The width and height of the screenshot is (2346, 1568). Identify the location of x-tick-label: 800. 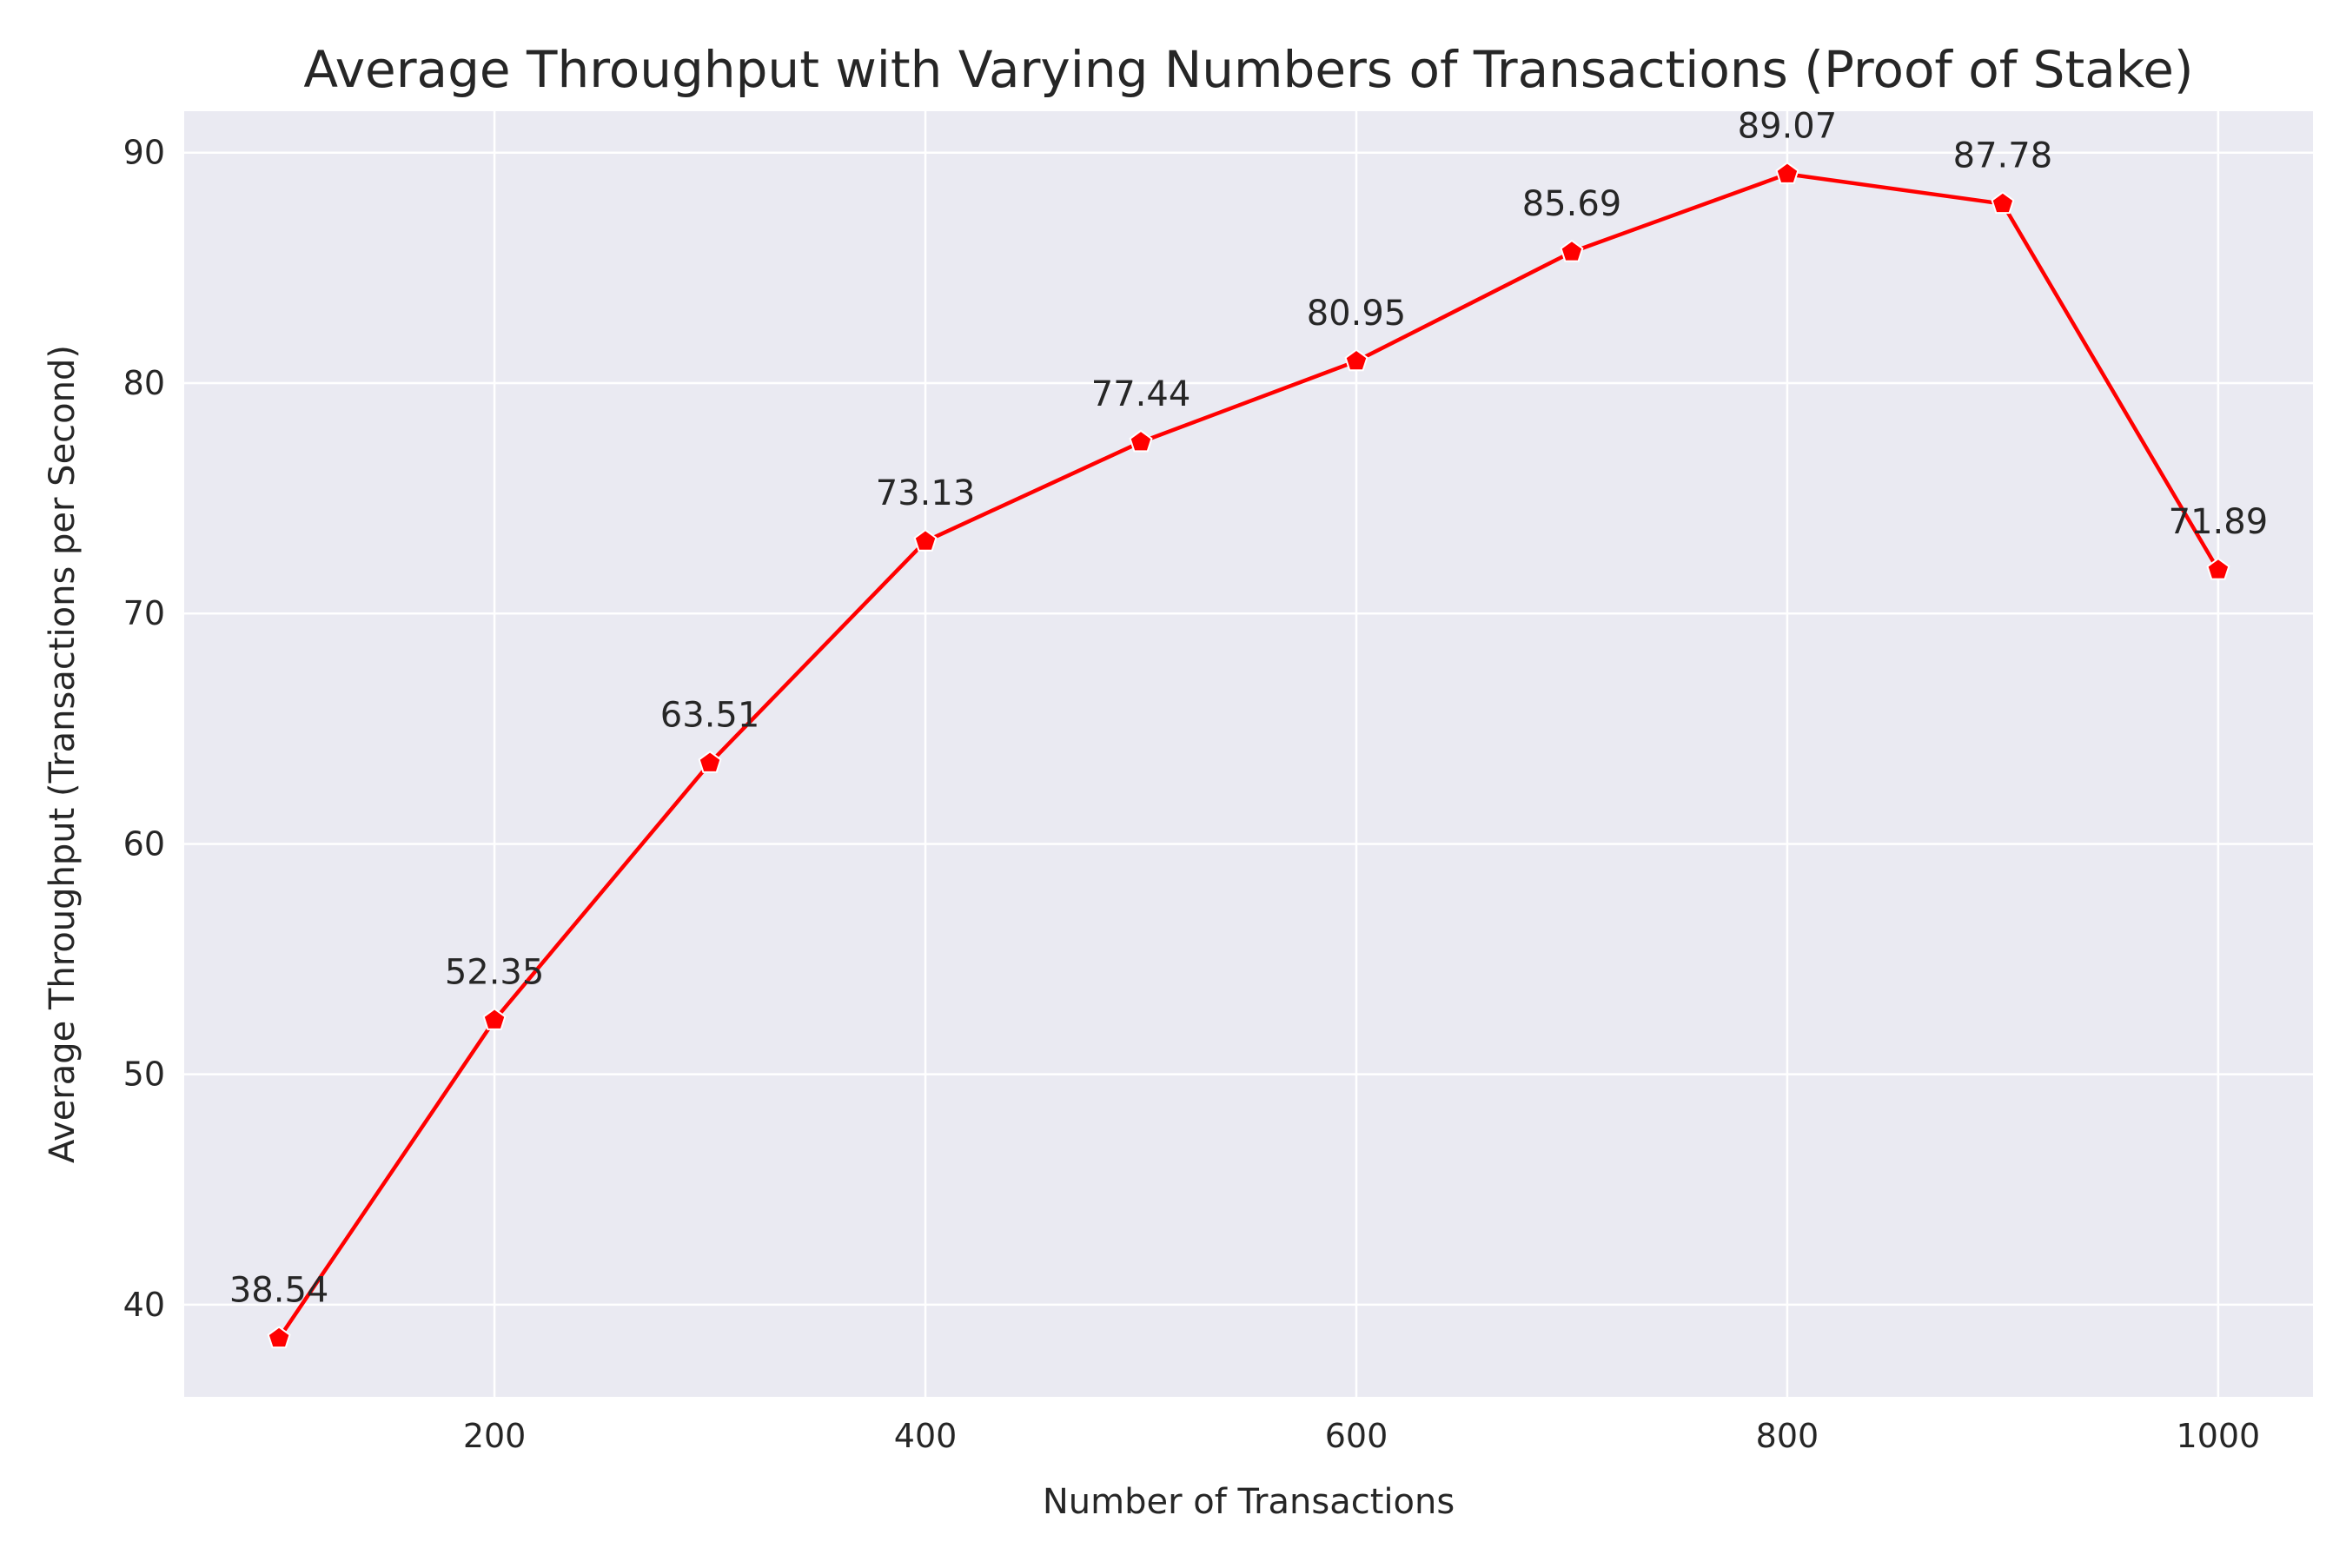
(1787, 1436).